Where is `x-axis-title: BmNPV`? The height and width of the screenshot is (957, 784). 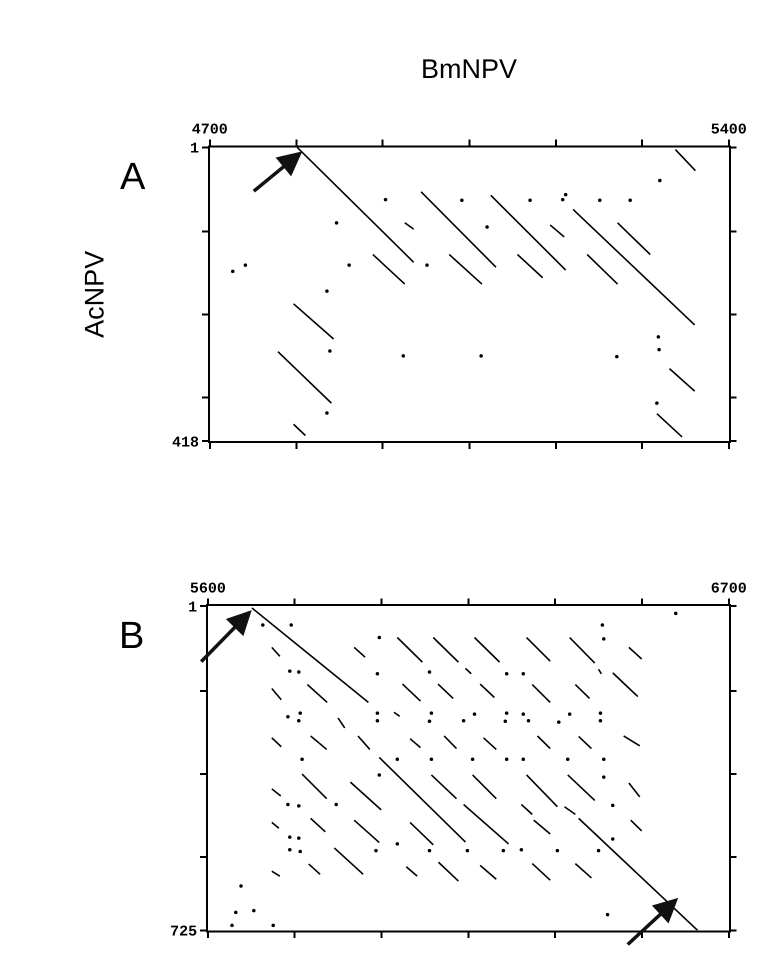 x-axis-title: BmNPV is located at coordinates (469, 69).